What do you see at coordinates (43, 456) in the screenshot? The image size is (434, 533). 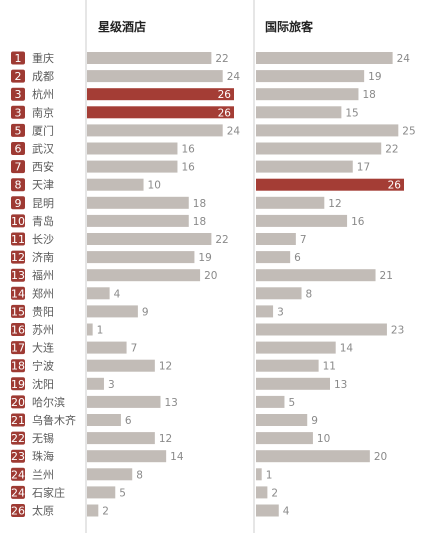 I see `city-label: 珠海` at bounding box center [43, 456].